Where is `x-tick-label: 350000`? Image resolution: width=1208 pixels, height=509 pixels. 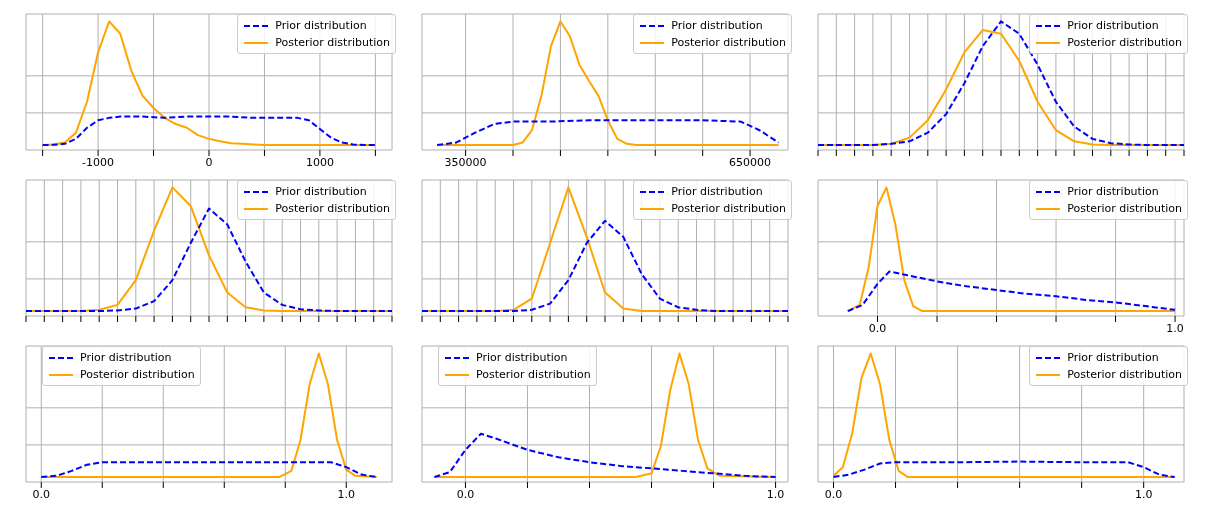 x-tick-label: 350000 is located at coordinates (465, 162).